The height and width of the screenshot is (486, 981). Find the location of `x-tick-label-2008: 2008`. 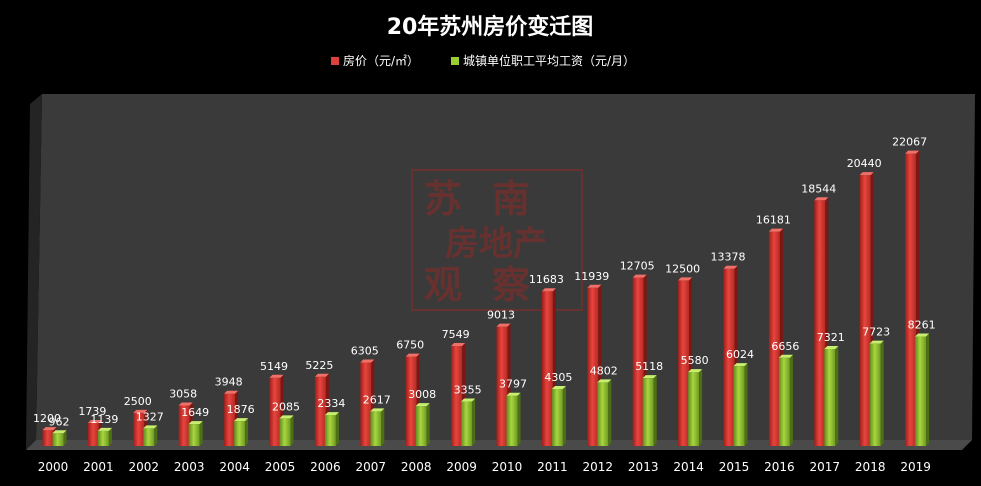

x-tick-label-2008: 2008 is located at coordinates (416, 467).